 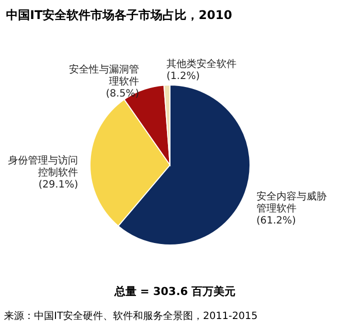 I want to click on source-note: 来源：中国IT安全硬件、软件和服务全景图，2011-2015, so click(x=131, y=316).